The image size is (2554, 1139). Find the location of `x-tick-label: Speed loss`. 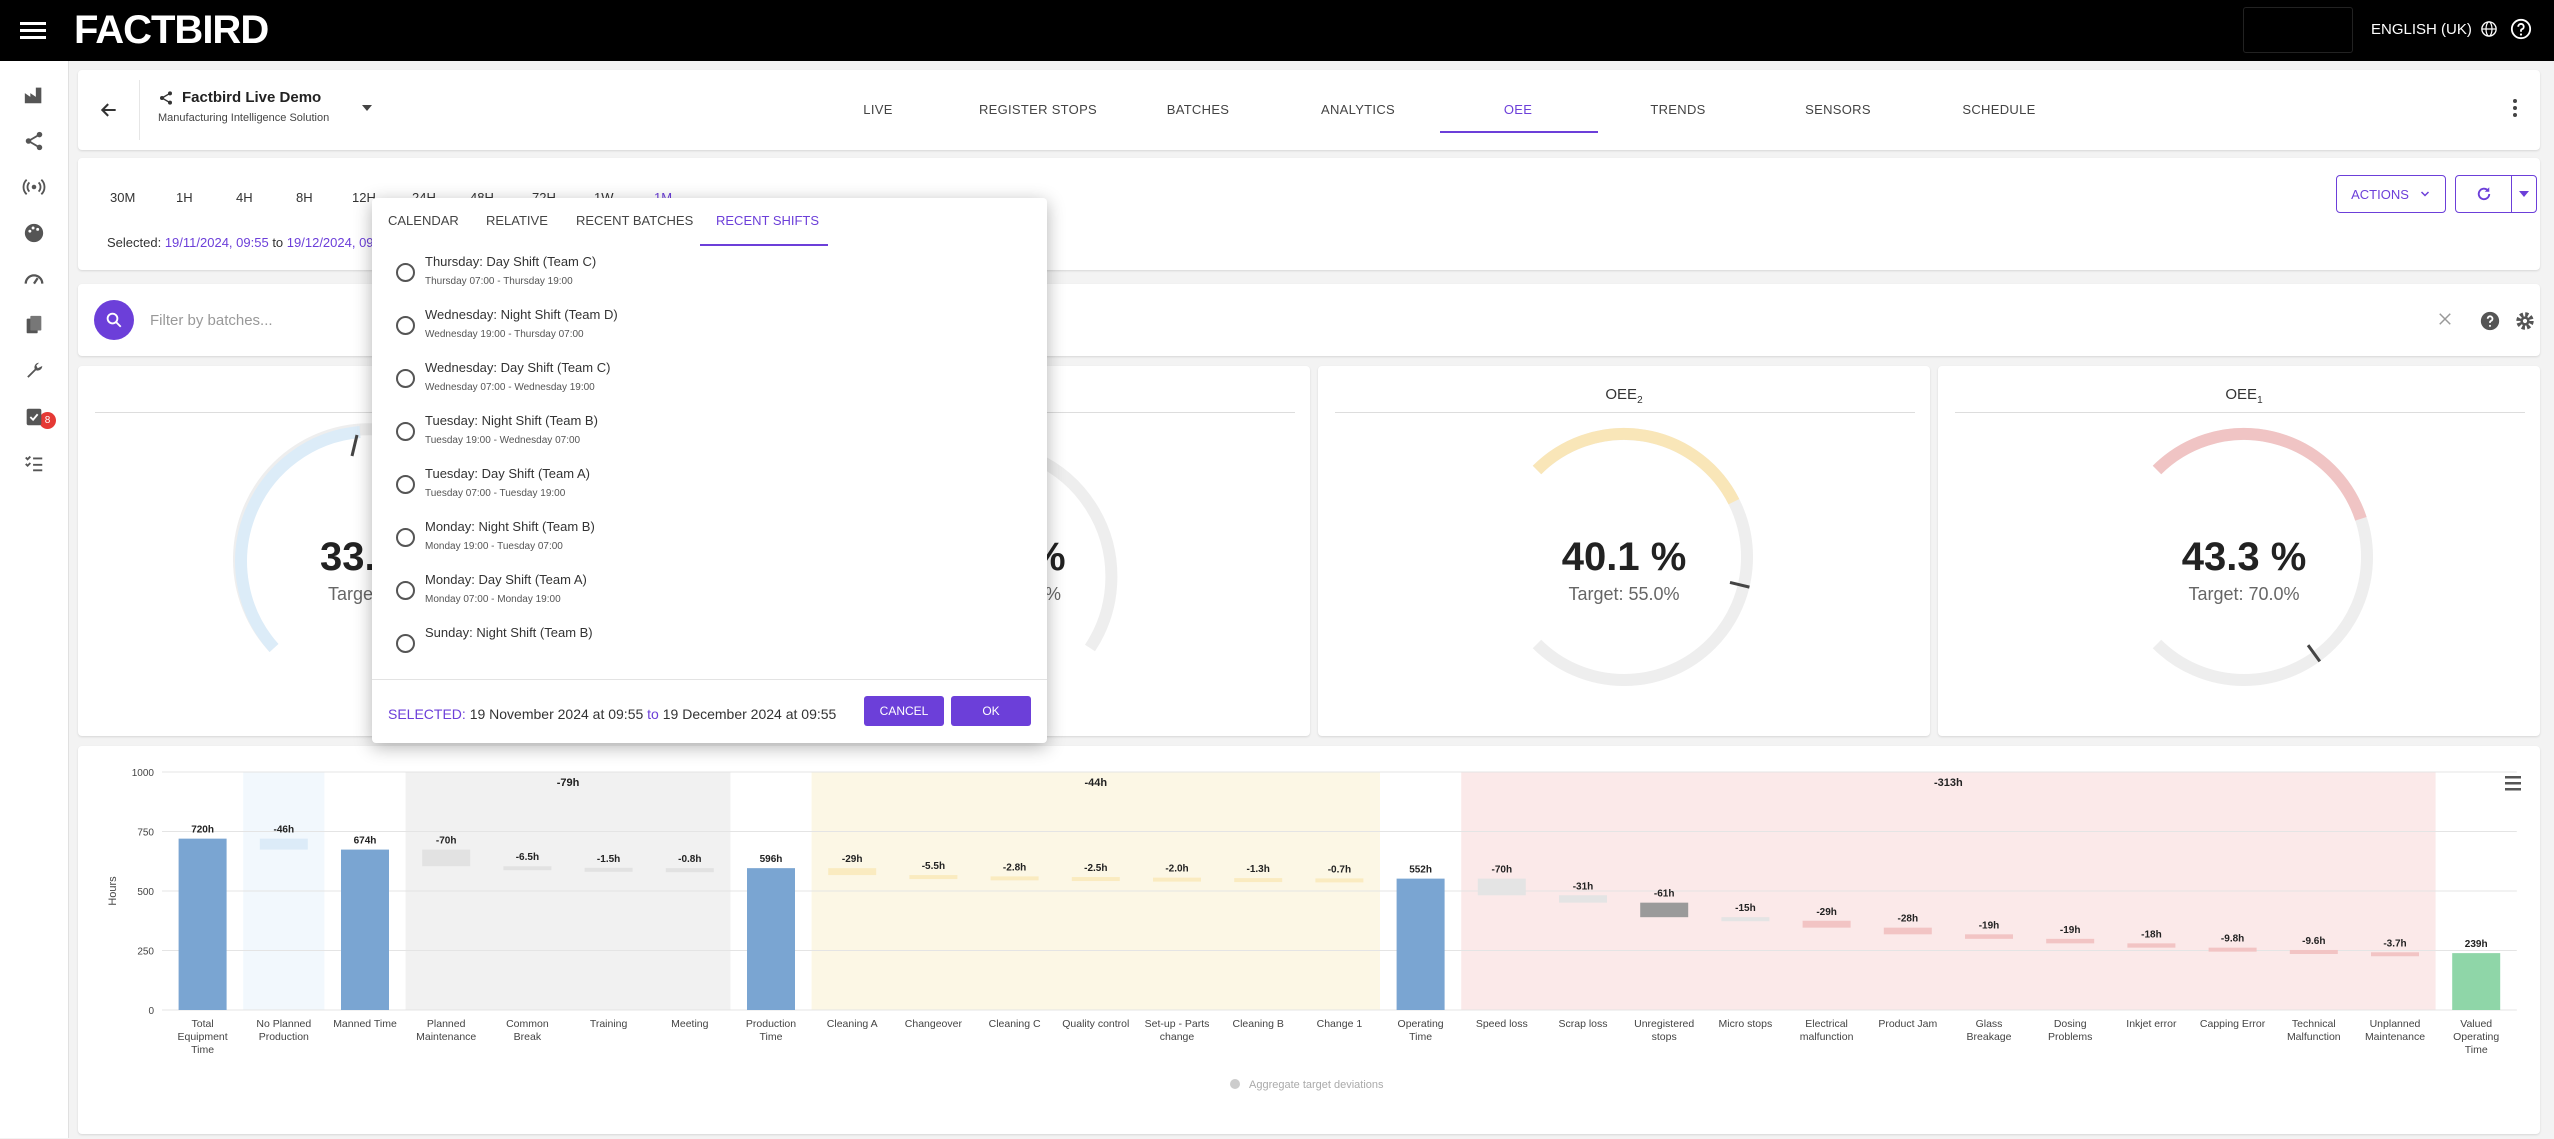

x-tick-label: Speed loss is located at coordinates (1502, 1024).